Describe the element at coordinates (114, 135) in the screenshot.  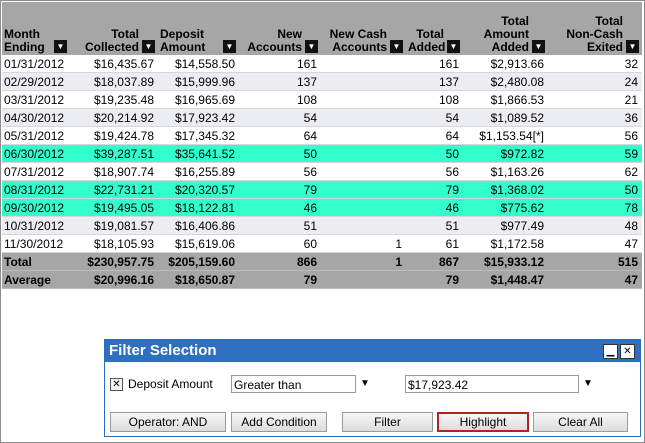
I see `cell-collected: $19,424.78` at that location.